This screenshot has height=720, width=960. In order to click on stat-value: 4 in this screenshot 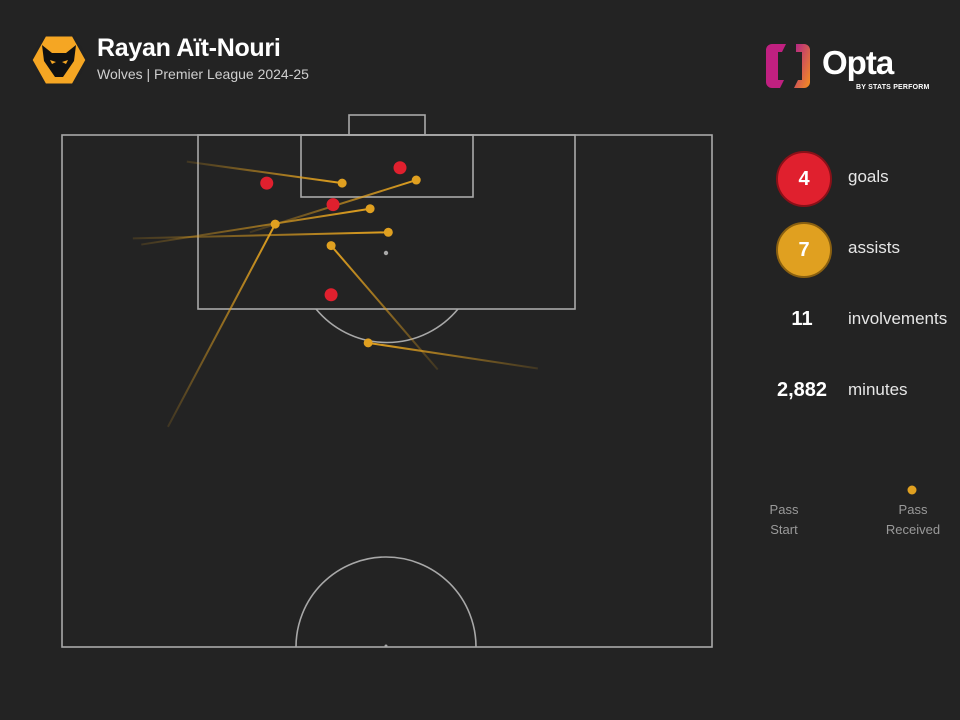, I will do `click(804, 179)`.